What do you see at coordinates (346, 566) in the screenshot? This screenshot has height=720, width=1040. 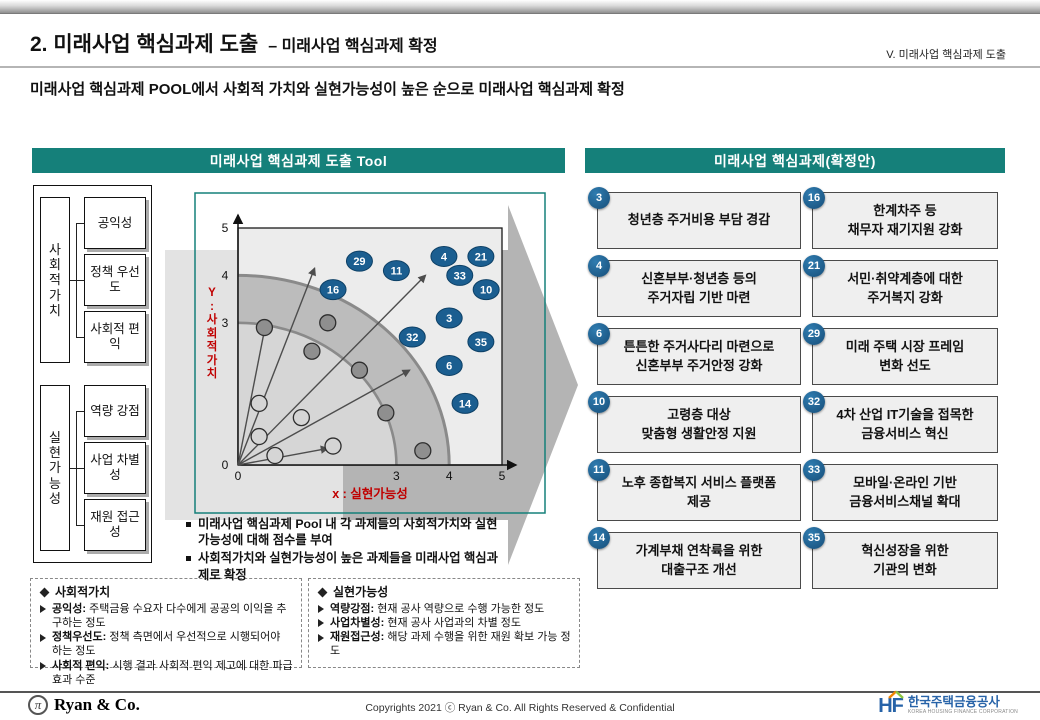 I see `bullet-item: 사회적가치와 실현가능성이 높은 과제들을 미래사업 핵심과제로 확정` at bounding box center [346, 566].